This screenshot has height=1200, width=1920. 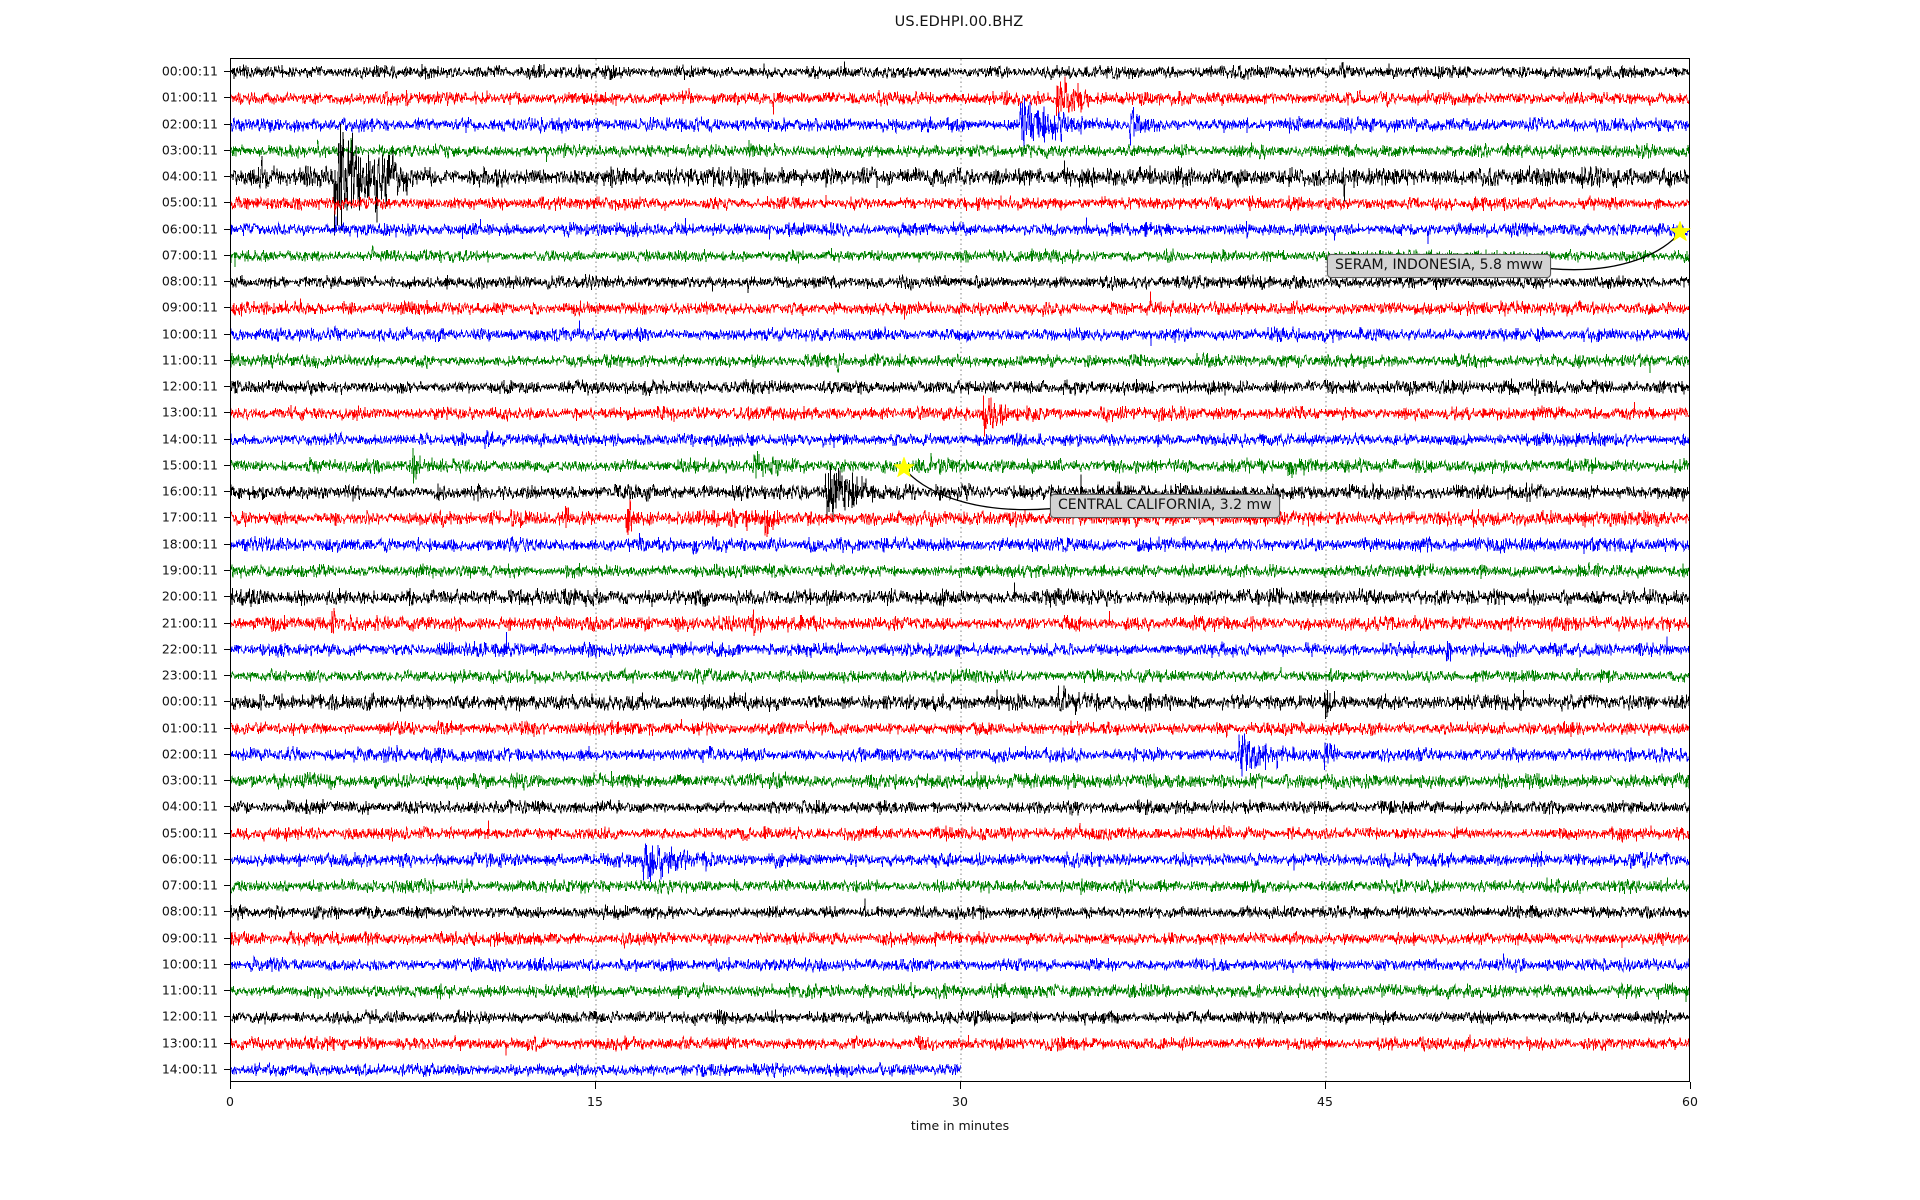 What do you see at coordinates (1439, 266) in the screenshot?
I see `annotation-seram: SERAM, INDONESIA, 5.8 mww` at bounding box center [1439, 266].